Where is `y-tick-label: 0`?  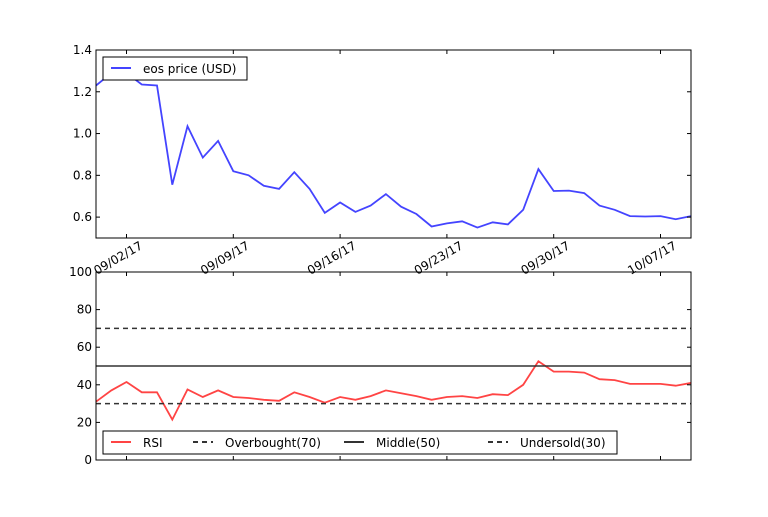
y-tick-label: 0 is located at coordinates (88, 460).